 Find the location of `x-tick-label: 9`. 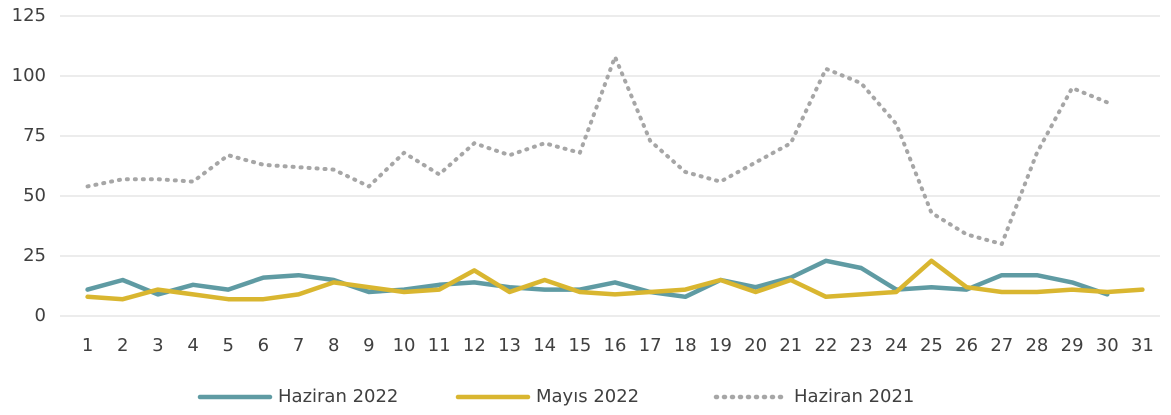

x-tick-label: 9 is located at coordinates (368, 345).